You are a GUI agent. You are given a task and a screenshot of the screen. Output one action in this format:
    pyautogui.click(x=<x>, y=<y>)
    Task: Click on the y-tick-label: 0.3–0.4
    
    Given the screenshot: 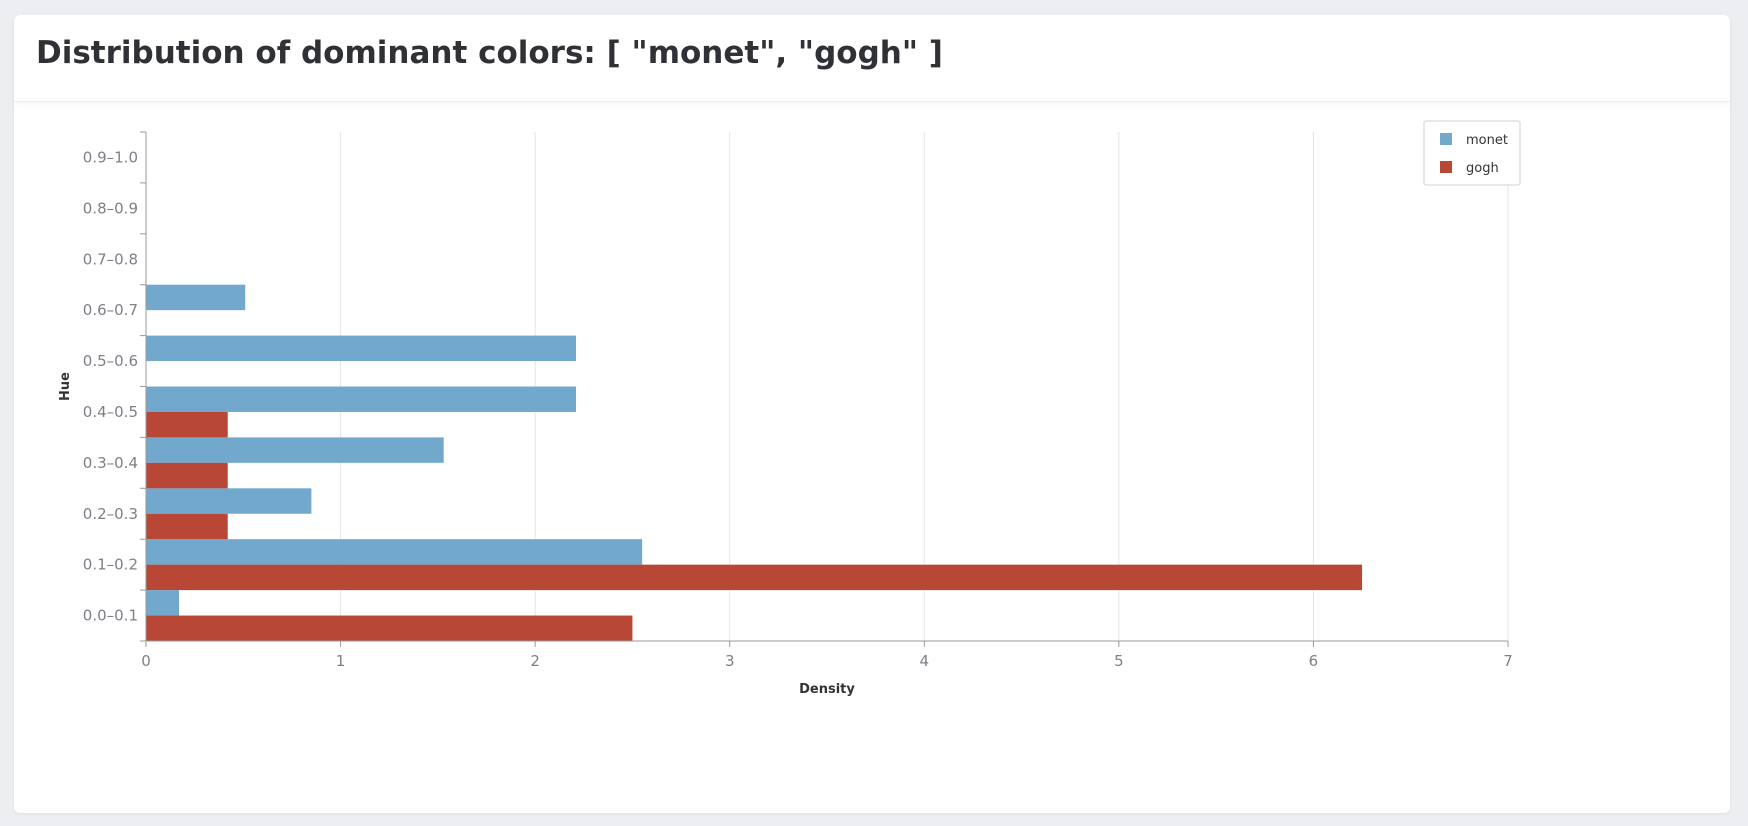 What is the action you would take?
    pyautogui.click(x=110, y=463)
    